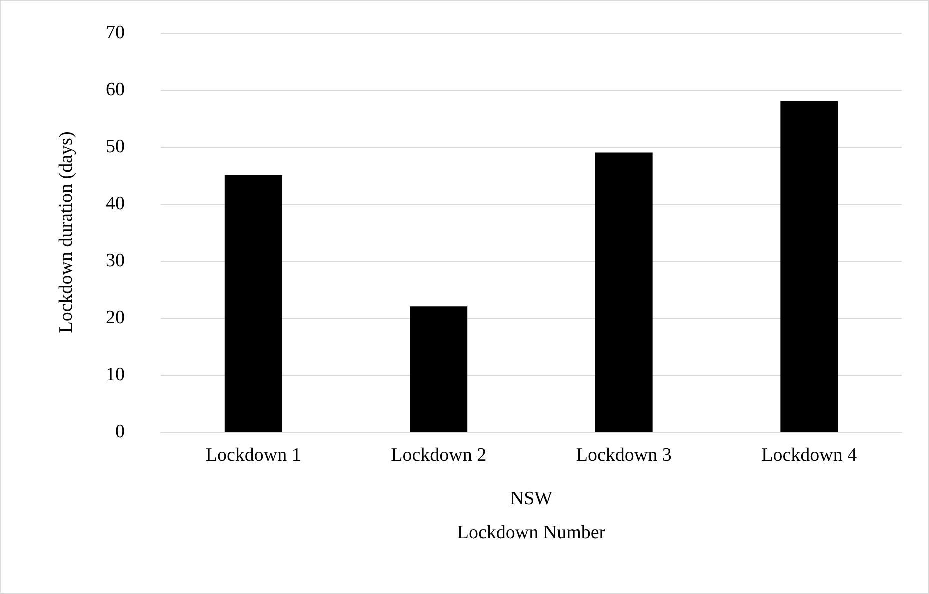 Image resolution: width=929 pixels, height=594 pixels. What do you see at coordinates (810, 455) in the screenshot?
I see `x-tick-label: Lockdown 4` at bounding box center [810, 455].